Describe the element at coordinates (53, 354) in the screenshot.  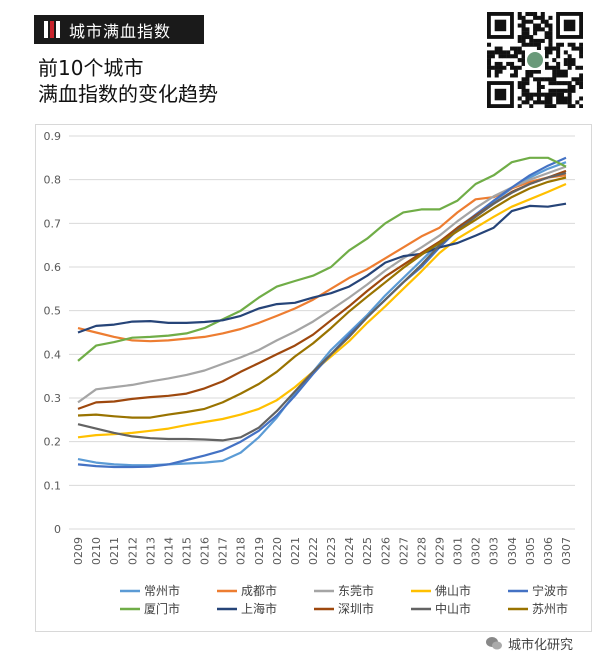
I see `y-tick-label: 0.4` at that location.